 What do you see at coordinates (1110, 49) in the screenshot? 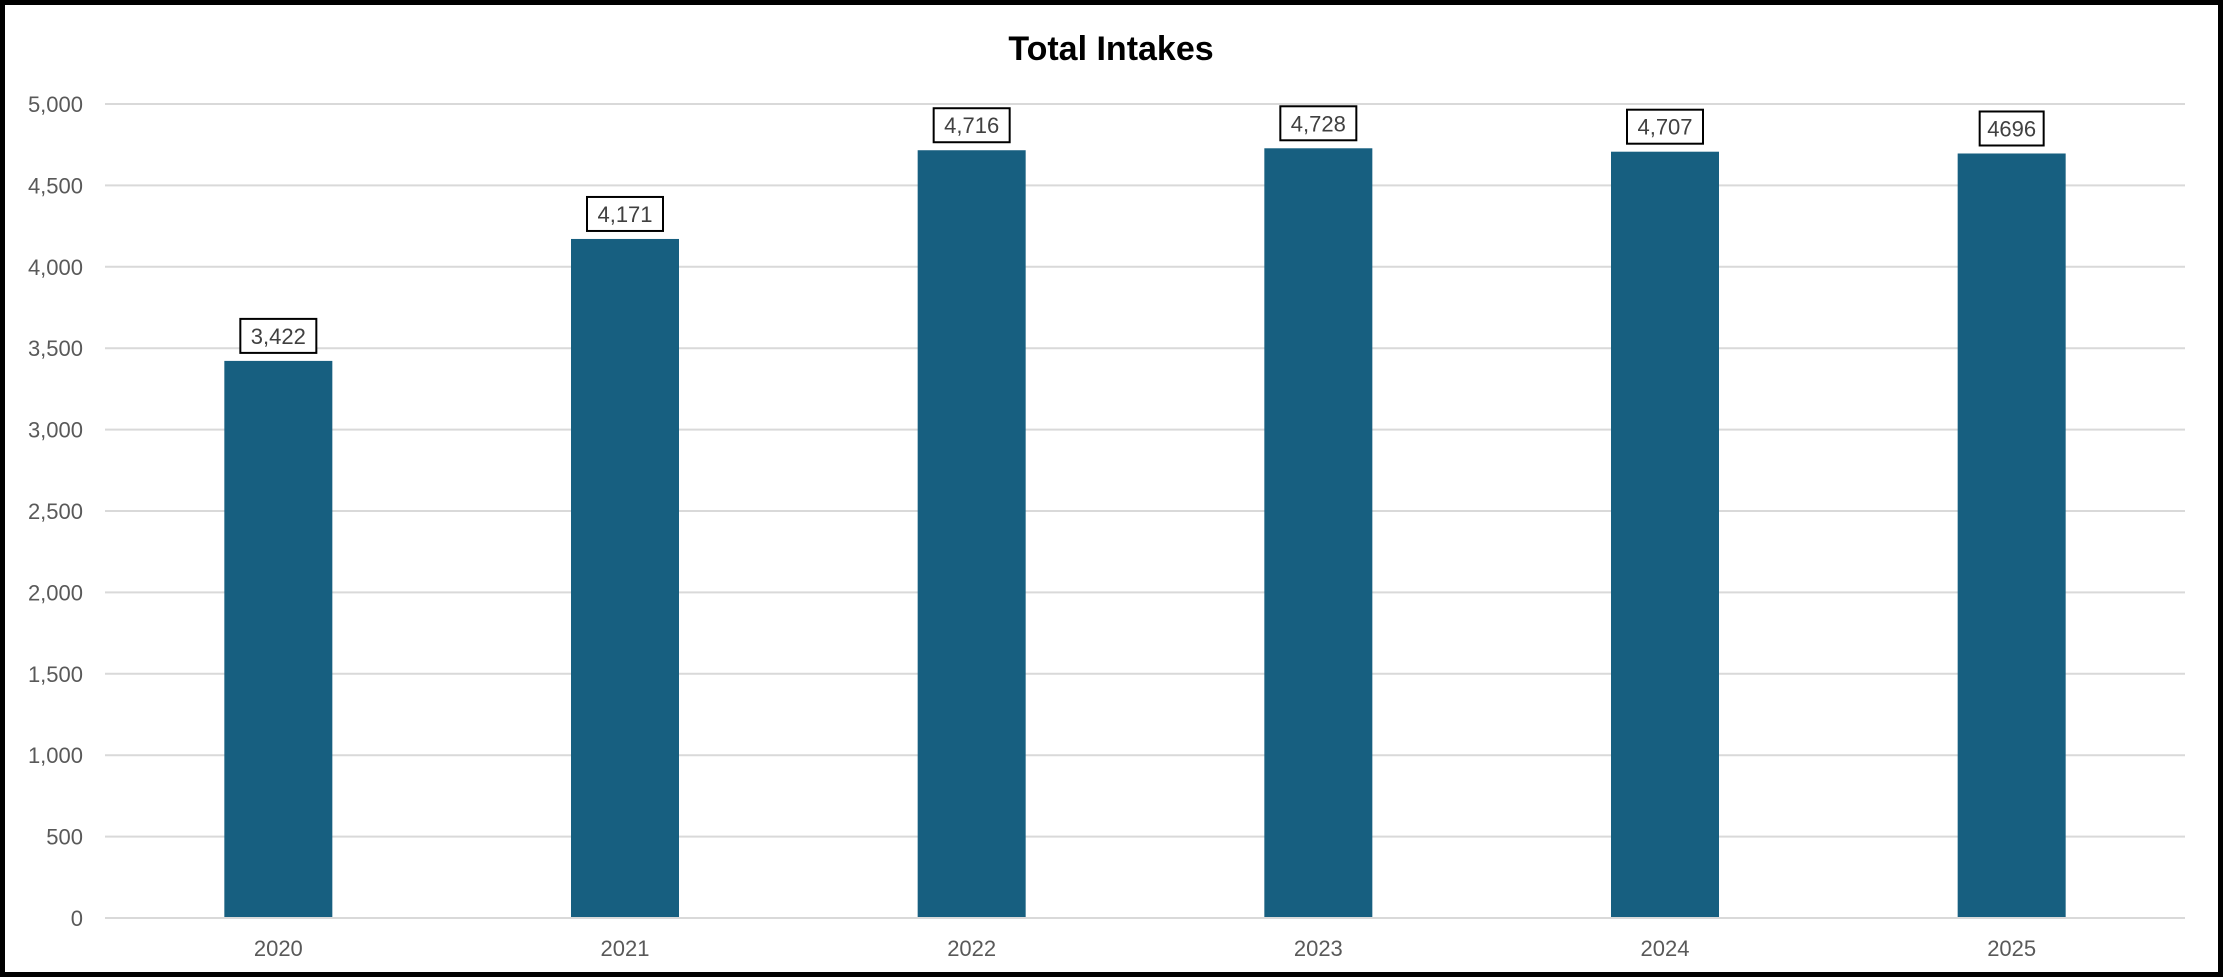
I see `chart-title: Total Intakes` at bounding box center [1110, 49].